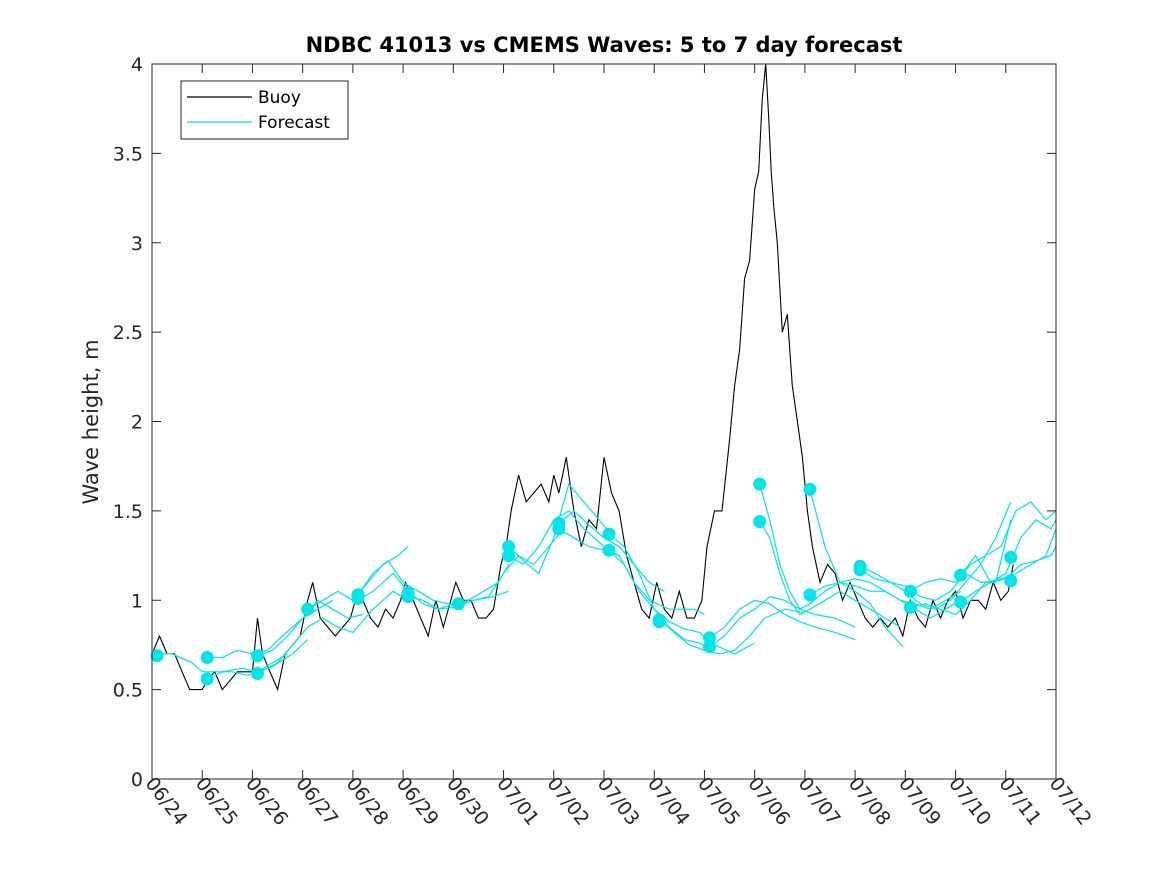 The image size is (1167, 875). I want to click on y-tick-label: 1, so click(137, 601).